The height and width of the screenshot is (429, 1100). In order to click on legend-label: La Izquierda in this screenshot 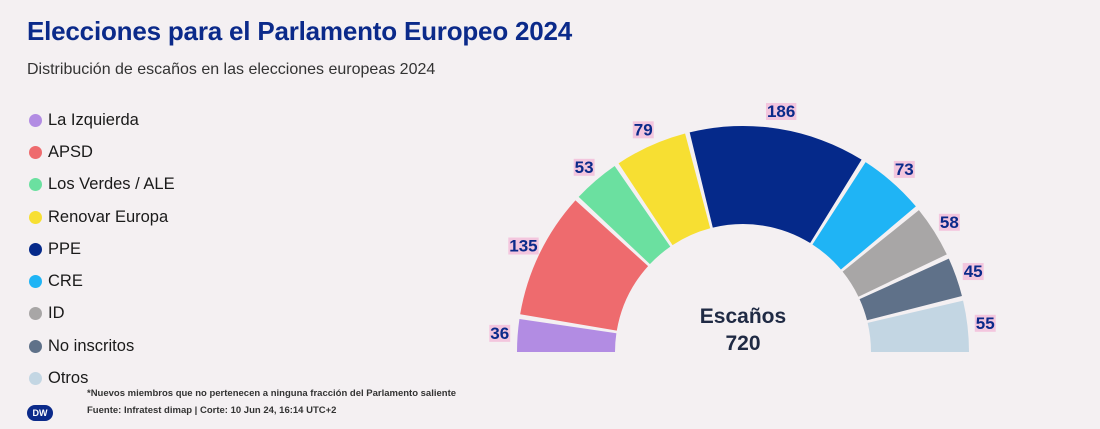, I will do `click(93, 119)`.